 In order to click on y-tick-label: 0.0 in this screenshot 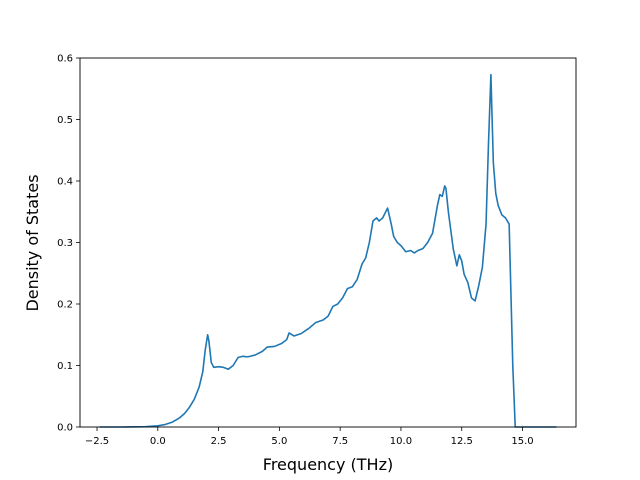, I will do `click(65, 428)`.